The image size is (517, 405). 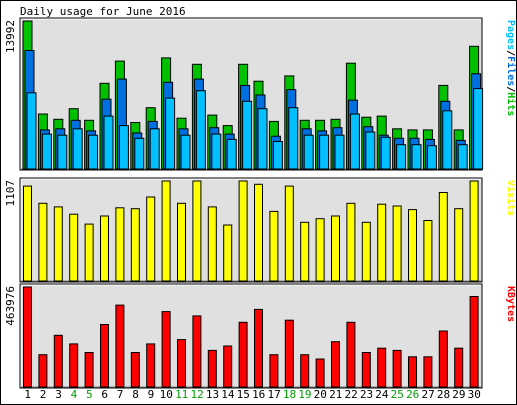 What do you see at coordinates (27, 394) in the screenshot?
I see `day-label: 1` at bounding box center [27, 394].